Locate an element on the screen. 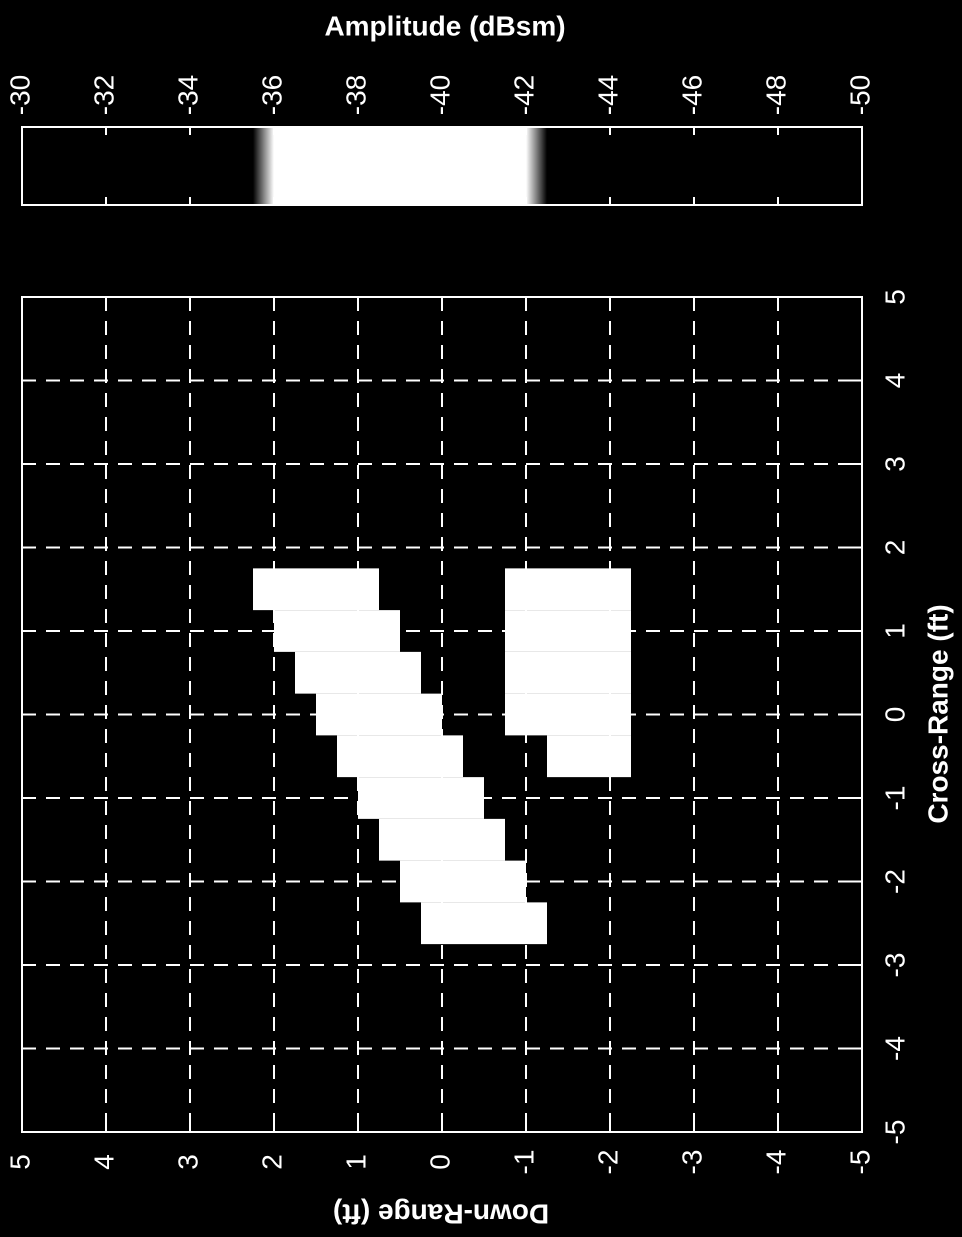  y-tick-label: -2 is located at coordinates (607, 1162).